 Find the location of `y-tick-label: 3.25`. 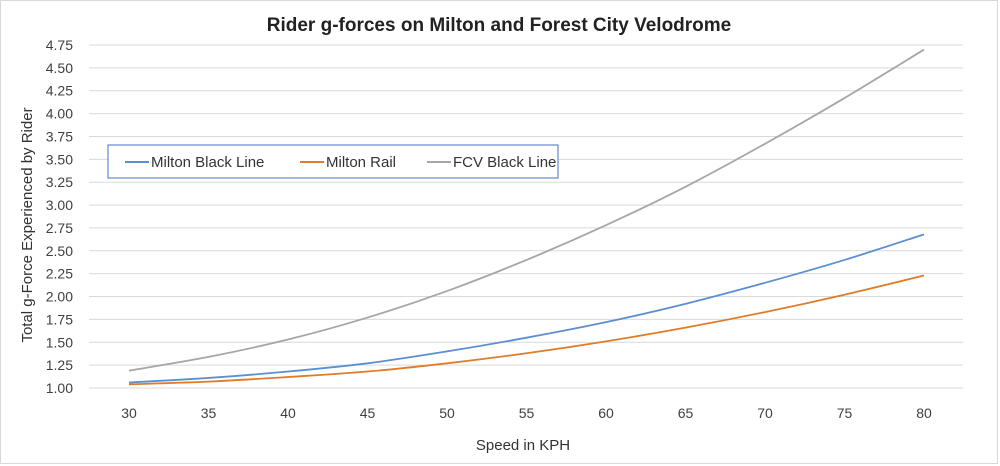

y-tick-label: 3.25 is located at coordinates (59, 182).